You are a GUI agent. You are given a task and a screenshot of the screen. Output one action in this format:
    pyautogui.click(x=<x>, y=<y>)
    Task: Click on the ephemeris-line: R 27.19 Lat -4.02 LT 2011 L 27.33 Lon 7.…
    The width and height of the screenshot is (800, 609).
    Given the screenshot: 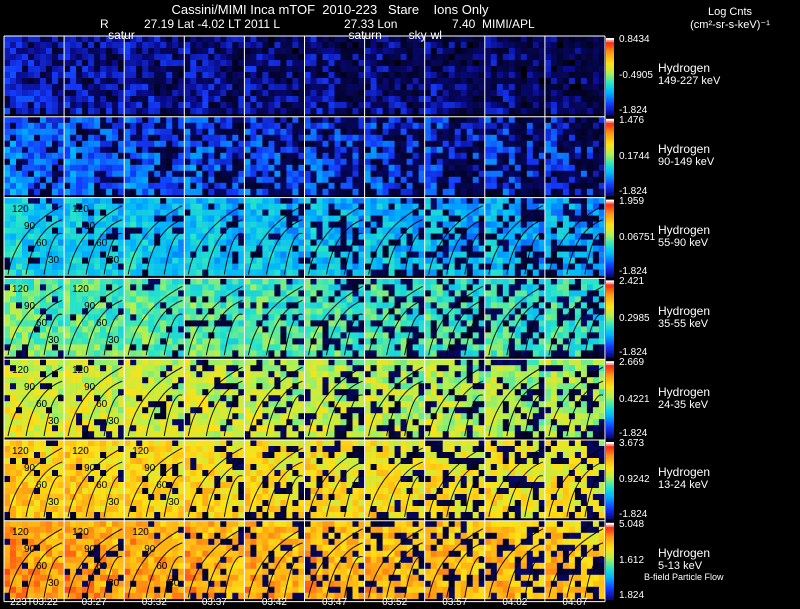 What is the action you would take?
    pyautogui.click(x=330, y=52)
    